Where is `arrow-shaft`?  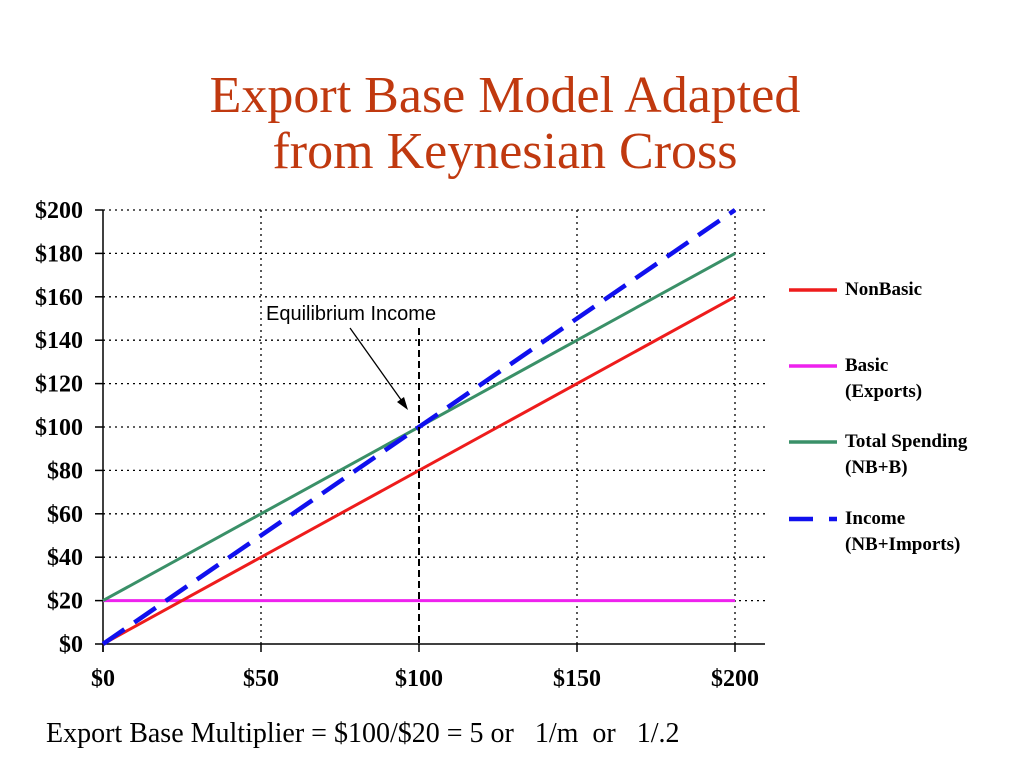
arrow-shaft is located at coordinates (377, 366).